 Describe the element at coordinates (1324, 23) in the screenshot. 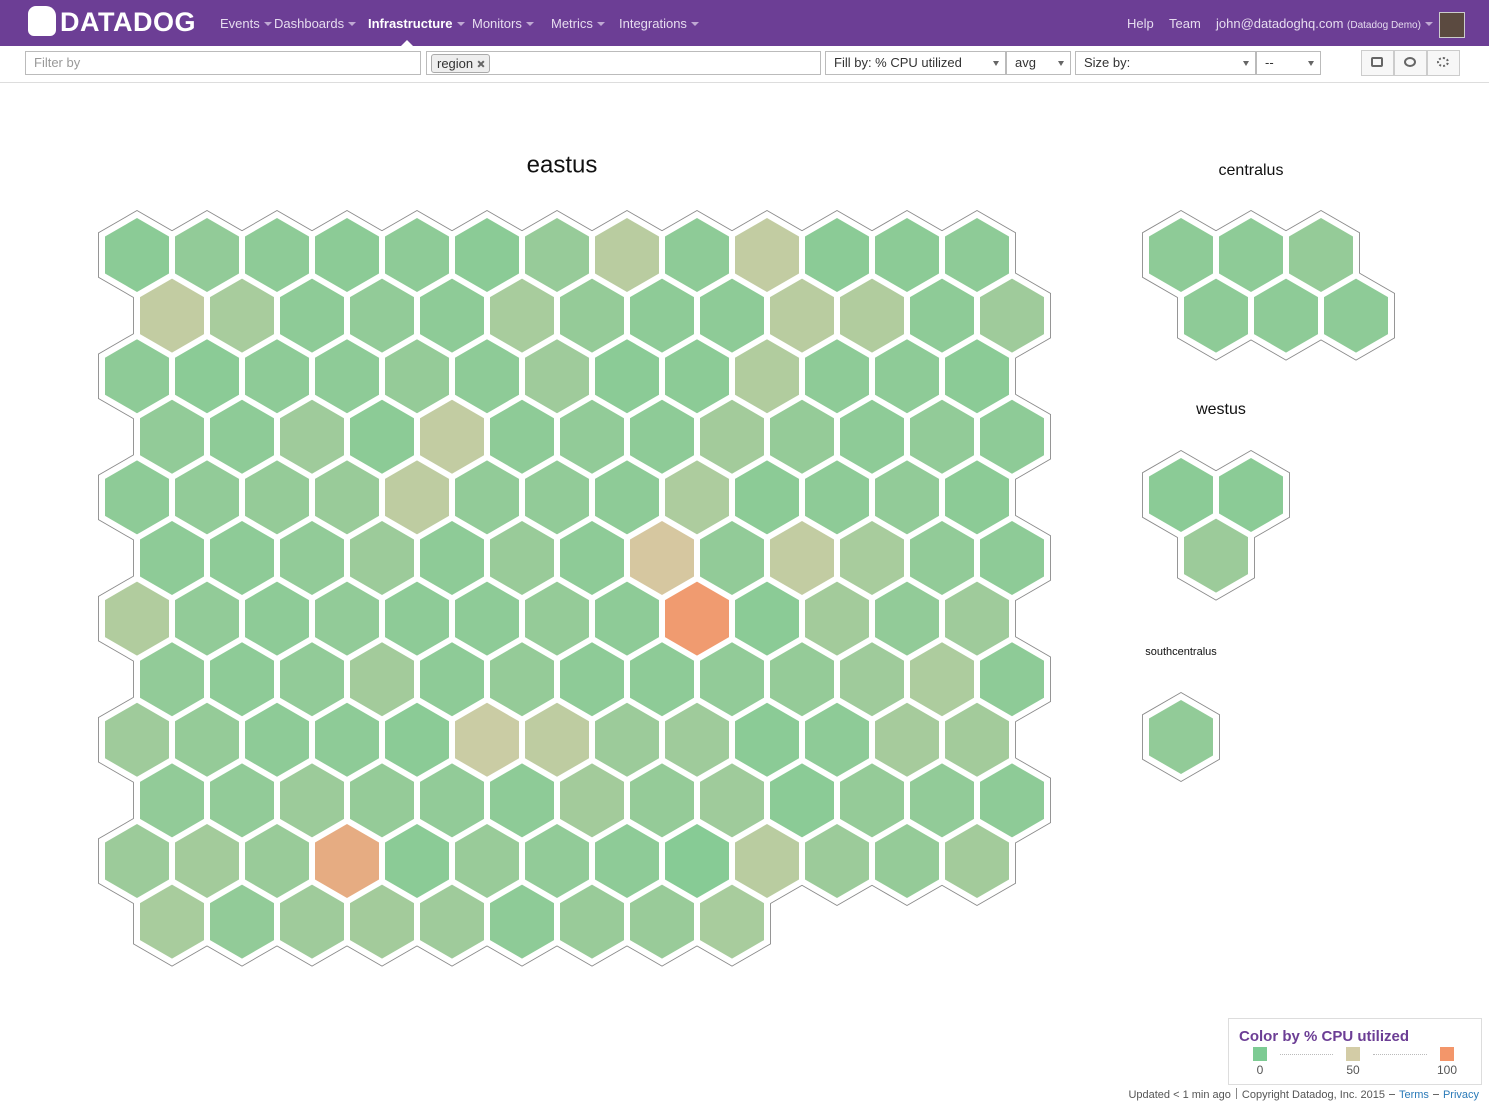

I see `user-menu: john@datadoghq.com (Datadog Demo)` at that location.